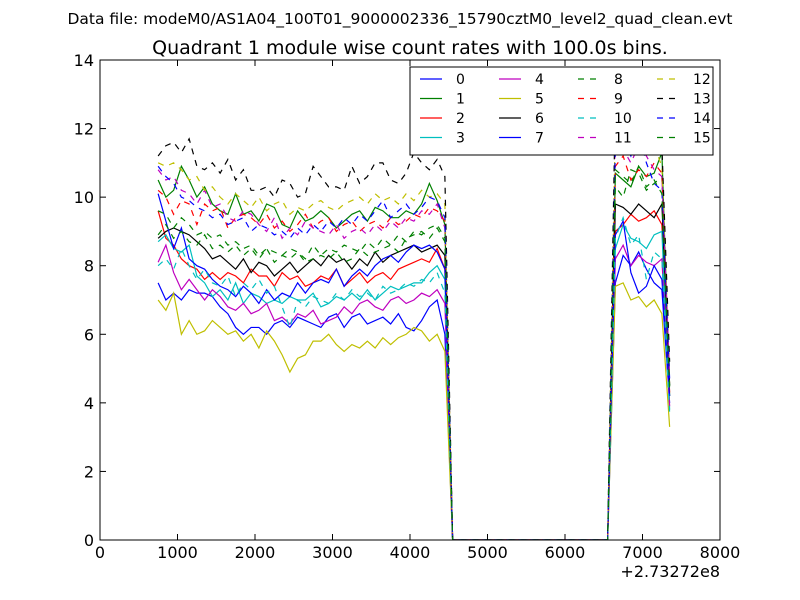 Image resolution: width=800 pixels, height=600 pixels. What do you see at coordinates (84, 129) in the screenshot?
I see `y-tick-label: 12` at bounding box center [84, 129].